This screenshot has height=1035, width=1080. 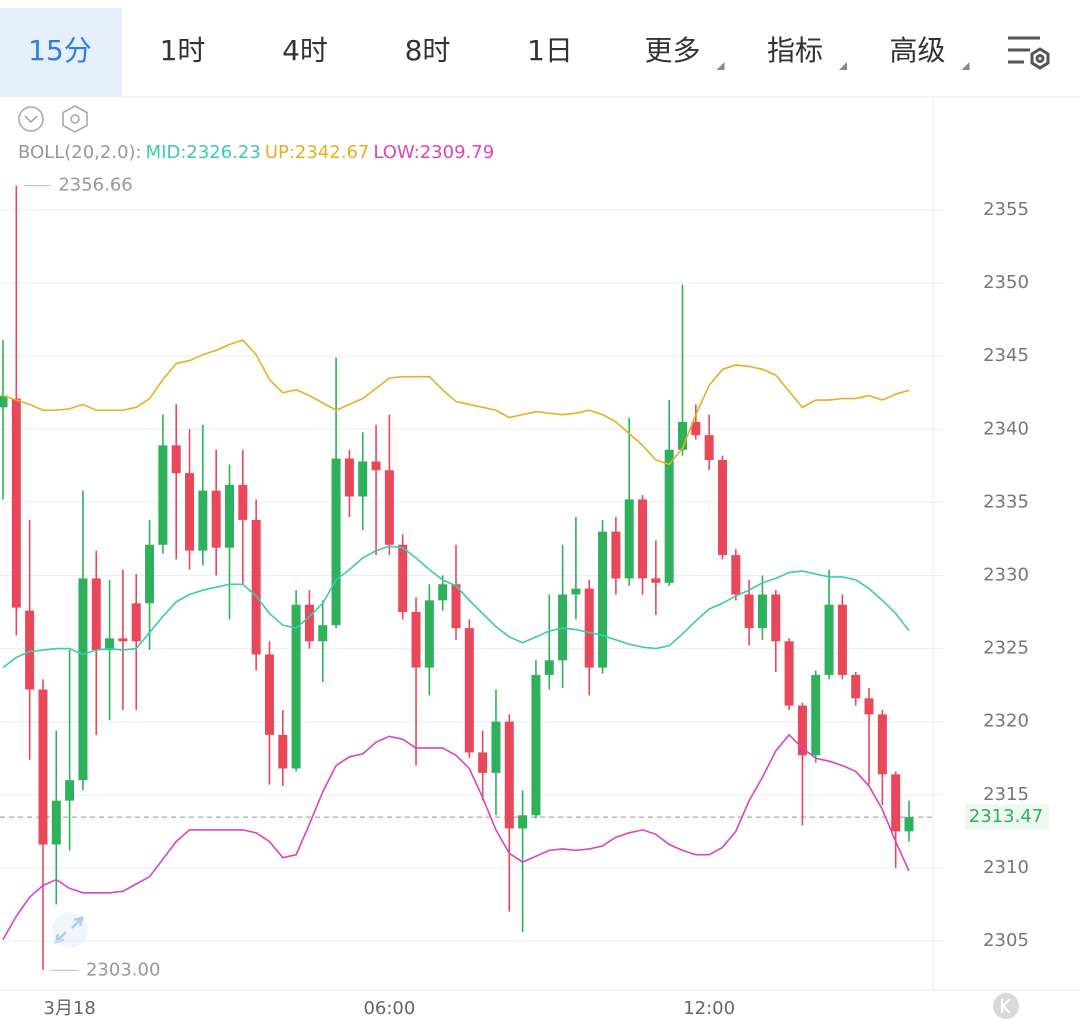 I want to click on icon-glyph, so click(x=1005, y=1006).